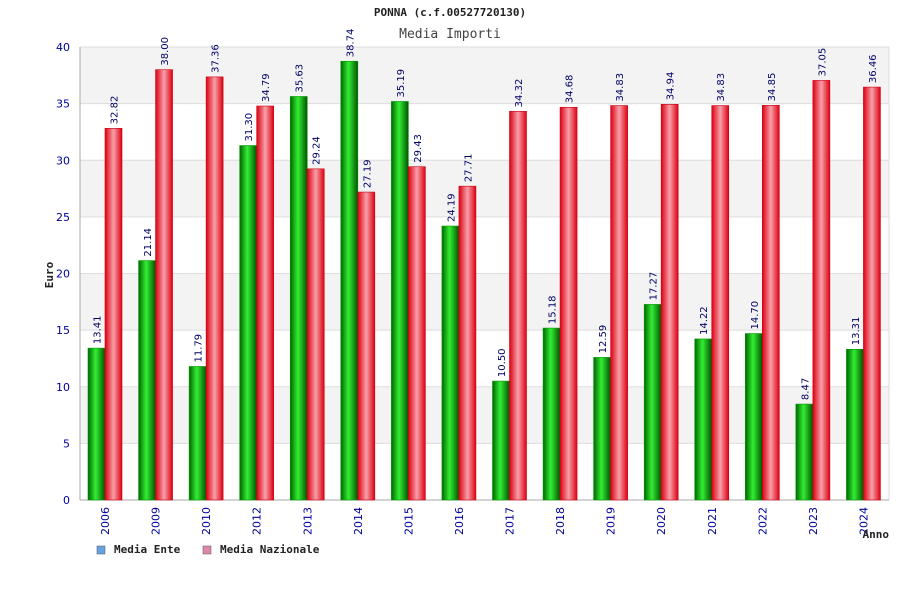 Image resolution: width=900 pixels, height=600 pixels. Describe the element at coordinates (805, 389) in the screenshot. I see `data-label-media-ente-2023: 8.47` at that location.